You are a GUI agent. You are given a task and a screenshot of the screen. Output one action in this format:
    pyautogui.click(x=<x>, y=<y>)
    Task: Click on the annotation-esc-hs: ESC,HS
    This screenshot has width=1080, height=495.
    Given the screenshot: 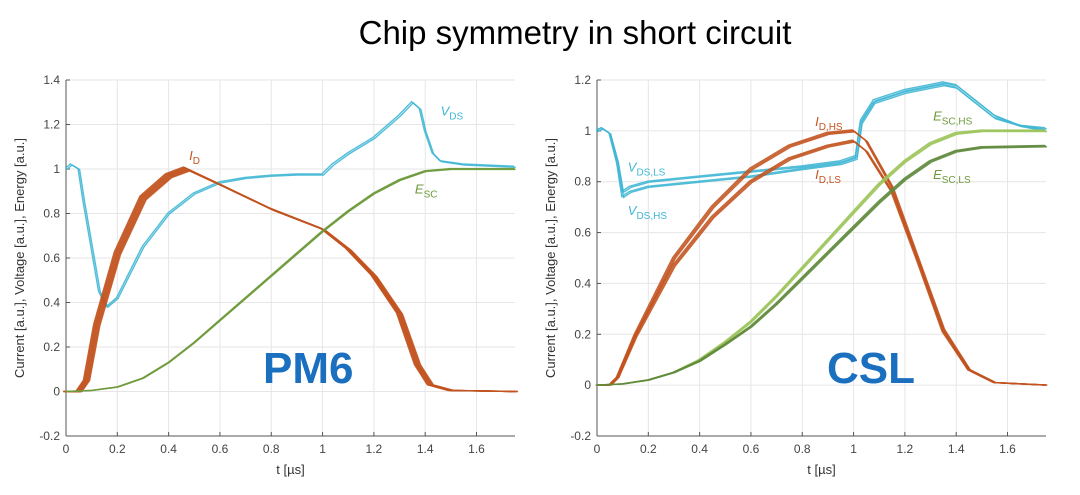 What is the action you would take?
    pyautogui.click(x=953, y=118)
    